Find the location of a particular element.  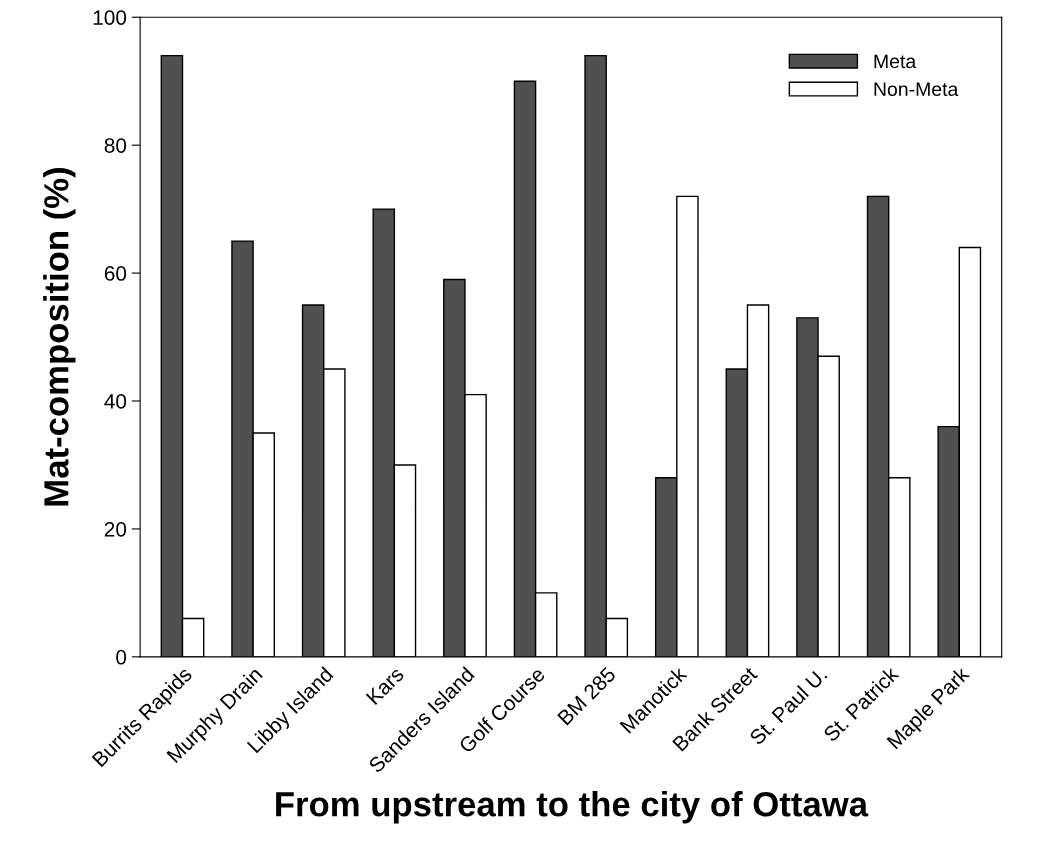

y-tick-label: 40 is located at coordinates (115, 401).